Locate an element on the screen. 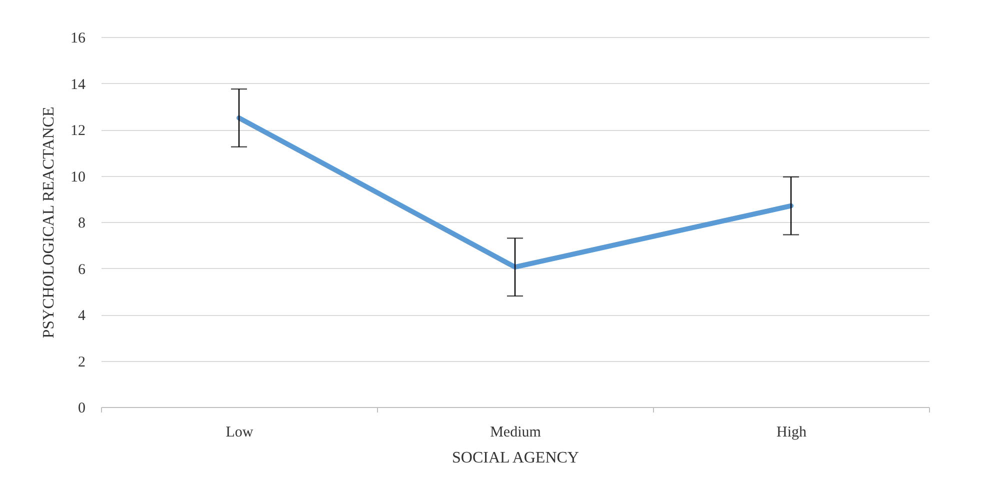 The height and width of the screenshot is (482, 988). y-tick-label: 6 is located at coordinates (82, 270).